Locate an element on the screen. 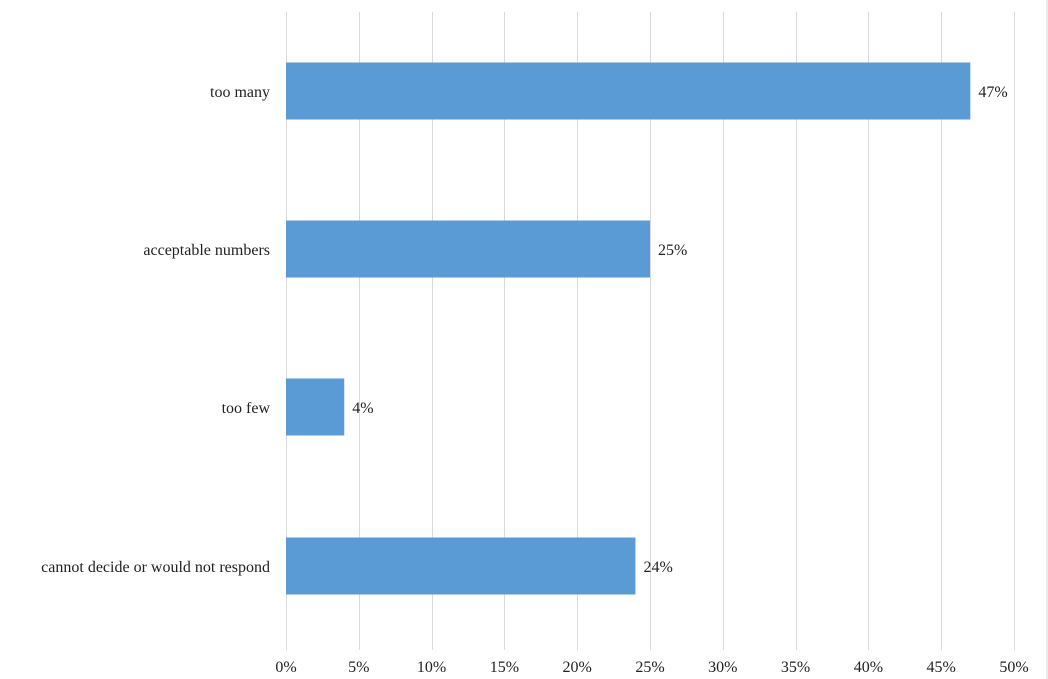 The height and width of the screenshot is (679, 1048). category-label: acceptable numbers is located at coordinates (206, 250).